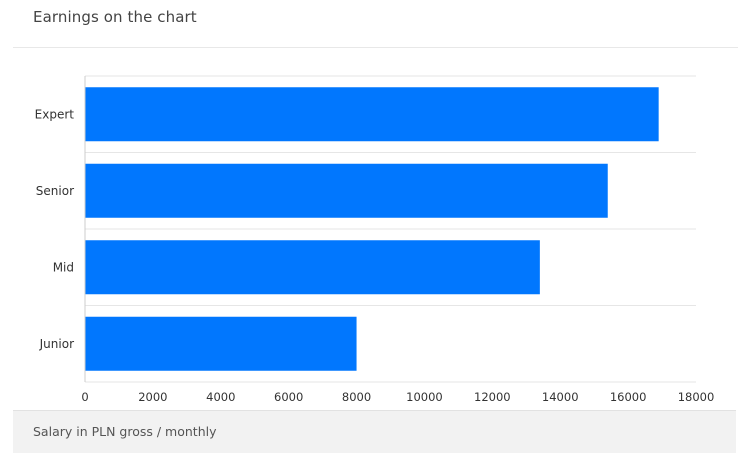 The width and height of the screenshot is (752, 460). I want to click on x-tick-label: 12000, so click(492, 397).